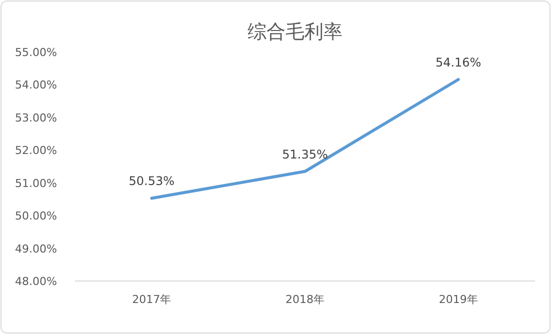 This screenshot has height=334, width=551. I want to click on data-label: 51.35%, so click(305, 154).